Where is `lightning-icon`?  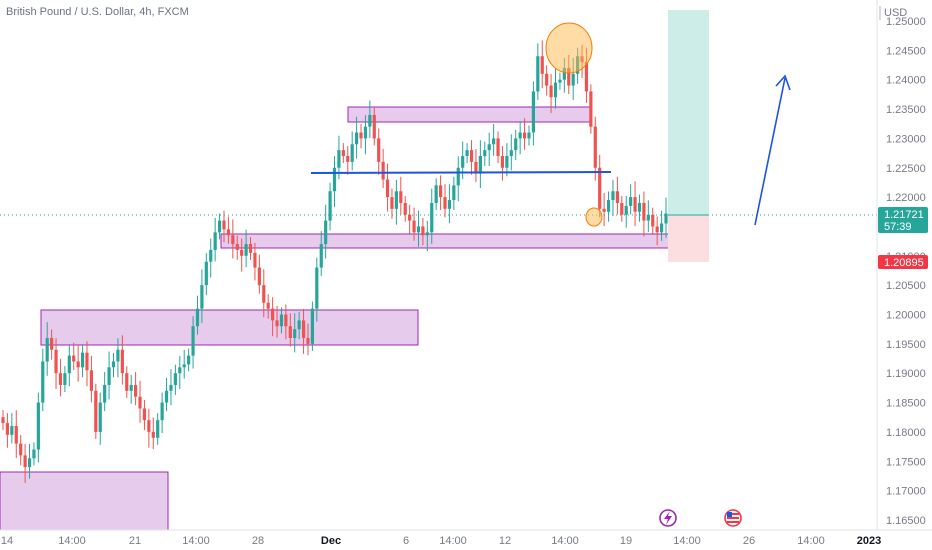 lightning-icon is located at coordinates (668, 518).